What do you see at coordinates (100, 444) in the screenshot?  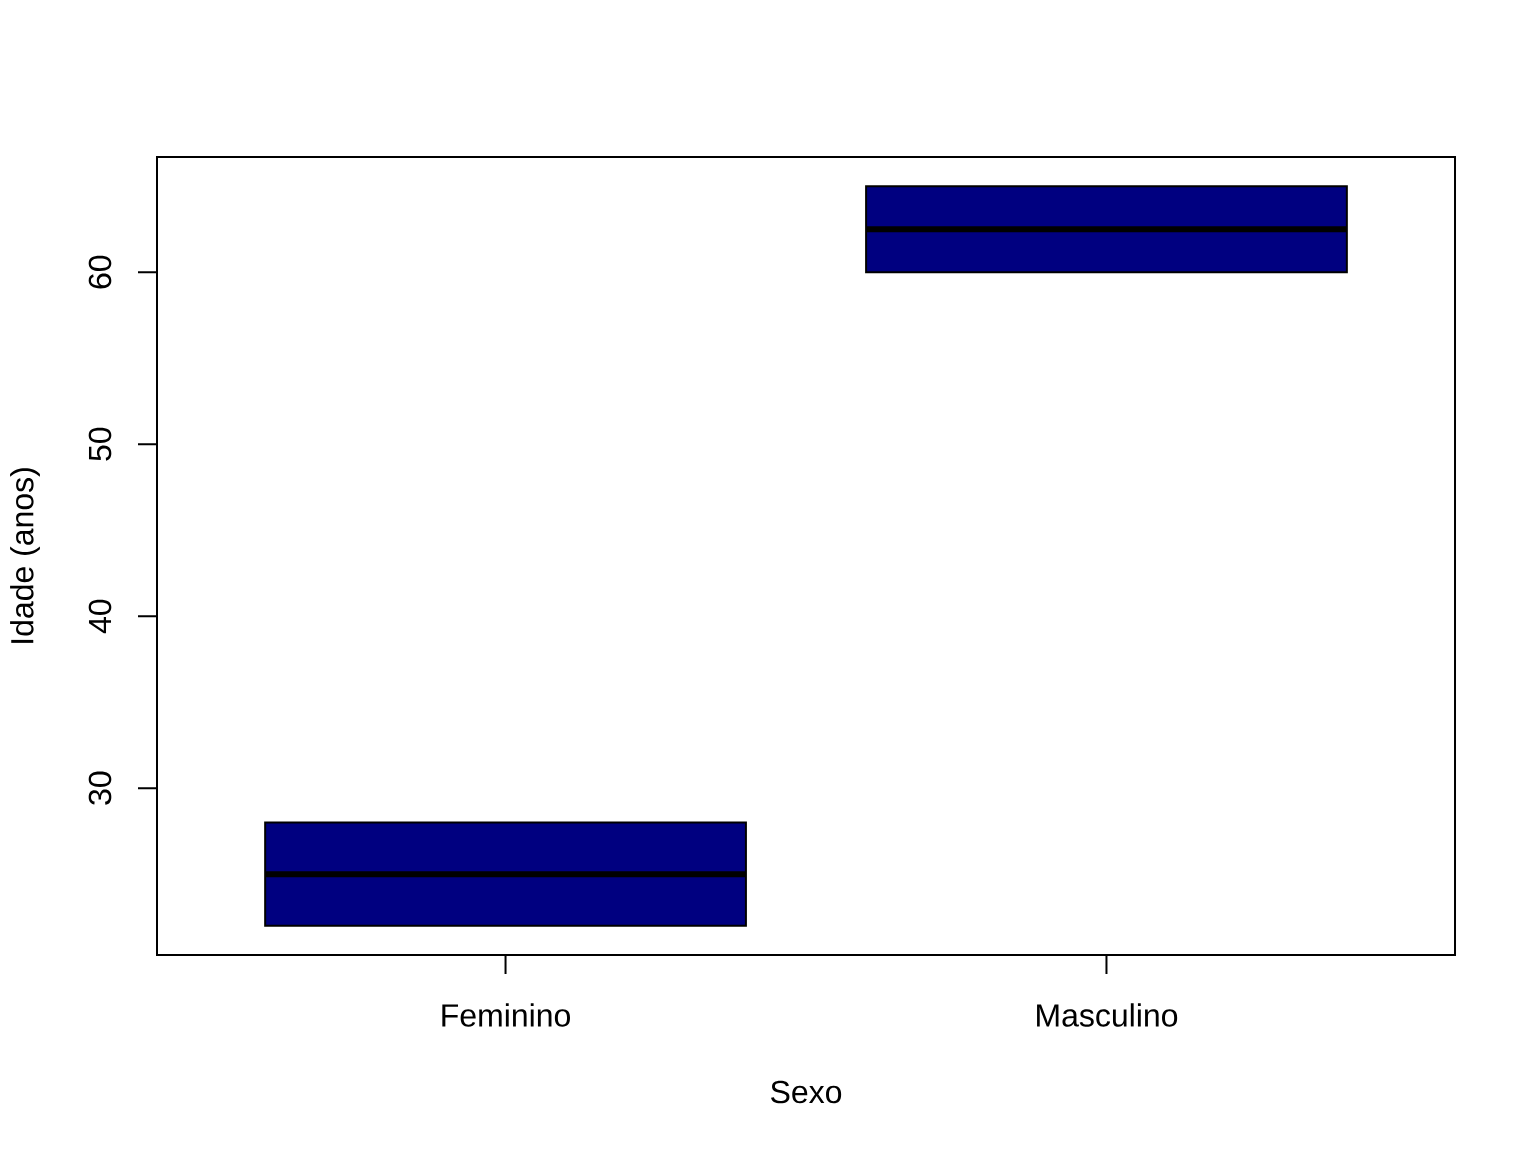 I see `y-tick-label: 50` at bounding box center [100, 444].